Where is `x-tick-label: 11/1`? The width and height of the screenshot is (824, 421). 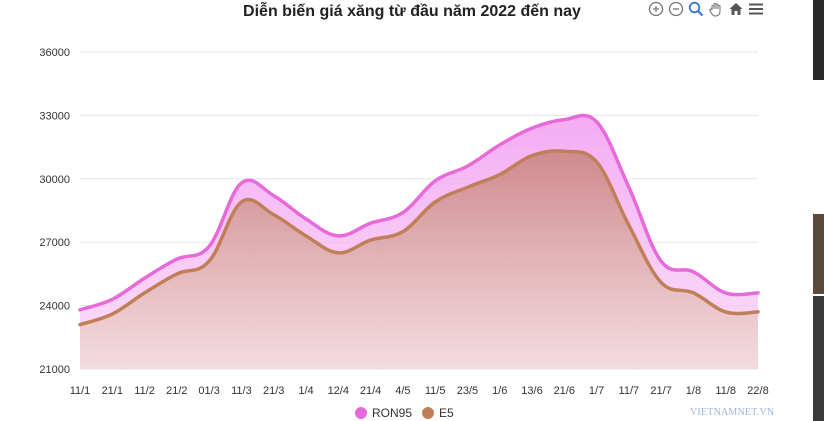 x-tick-label: 11/1 is located at coordinates (80, 391).